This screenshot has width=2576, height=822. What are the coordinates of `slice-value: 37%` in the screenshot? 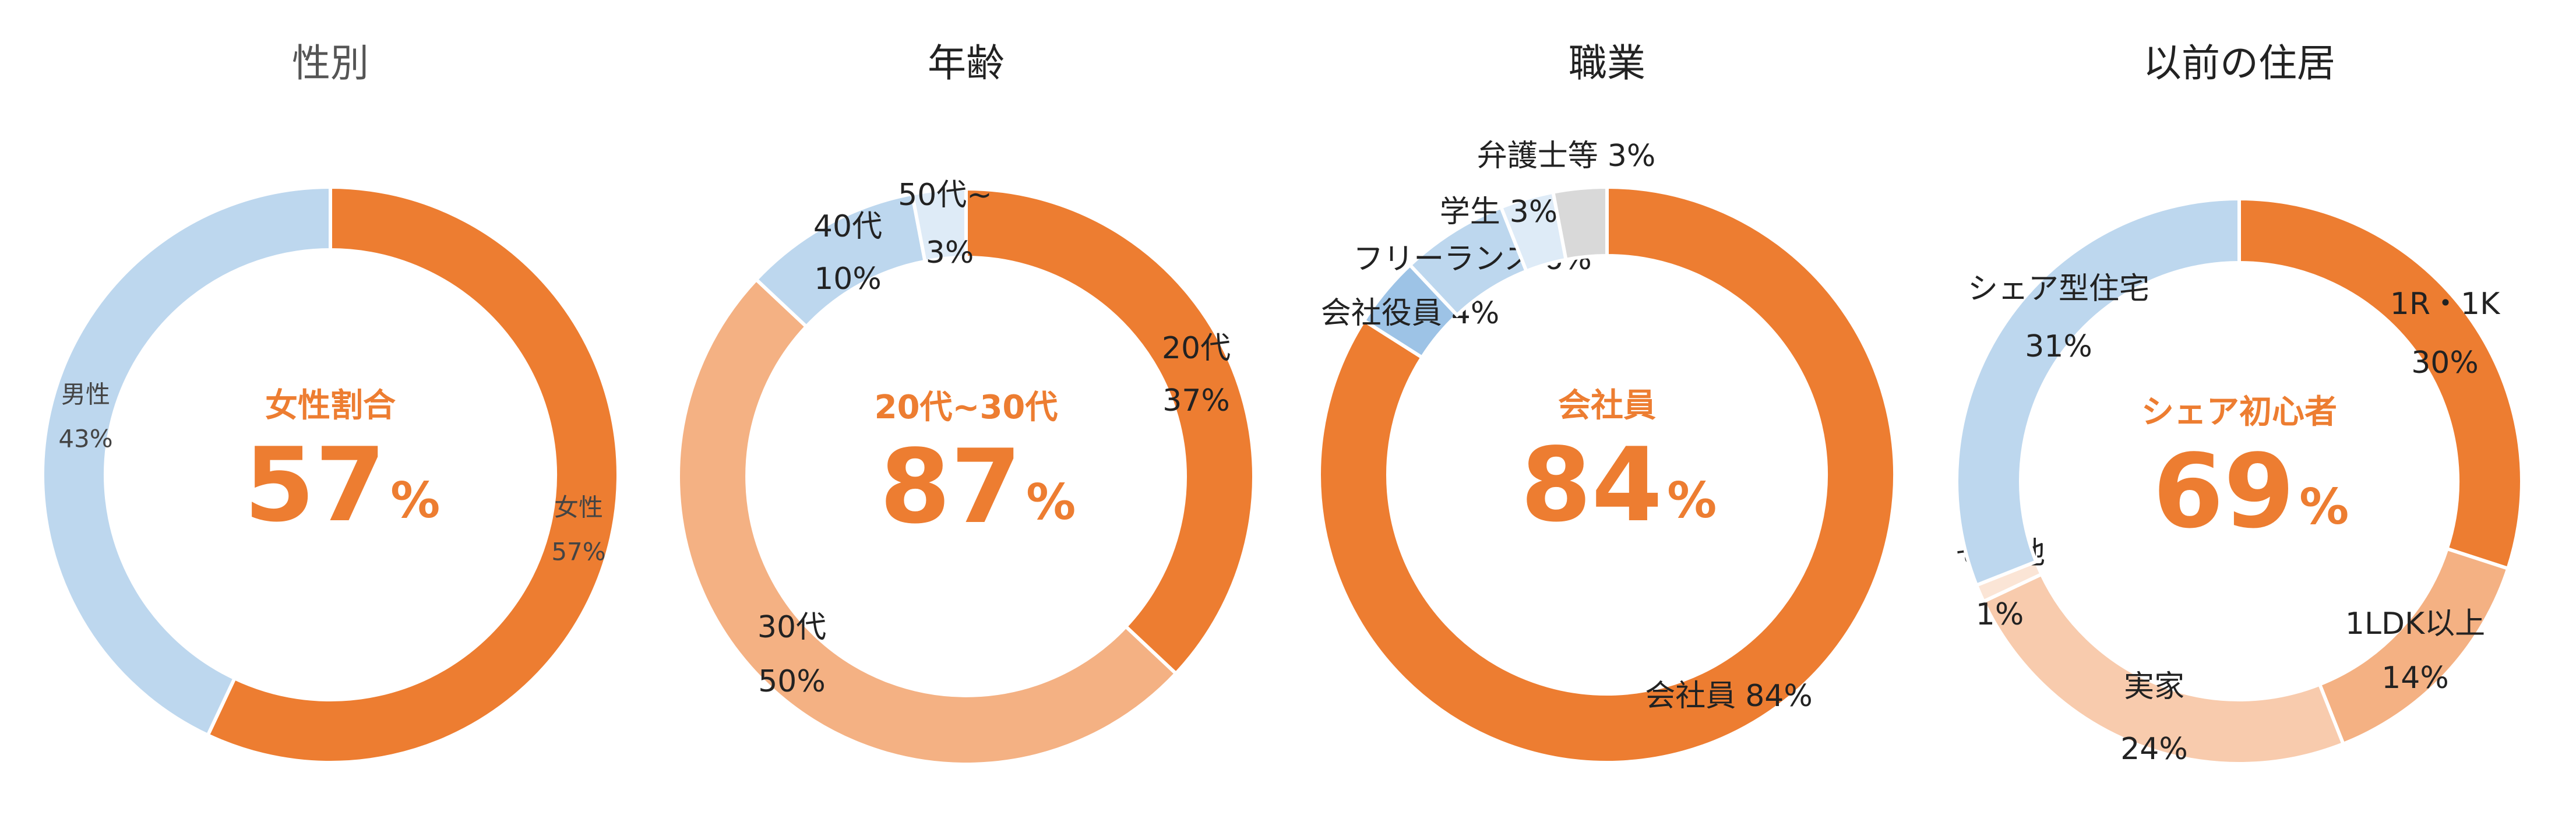 It's located at (1196, 400).